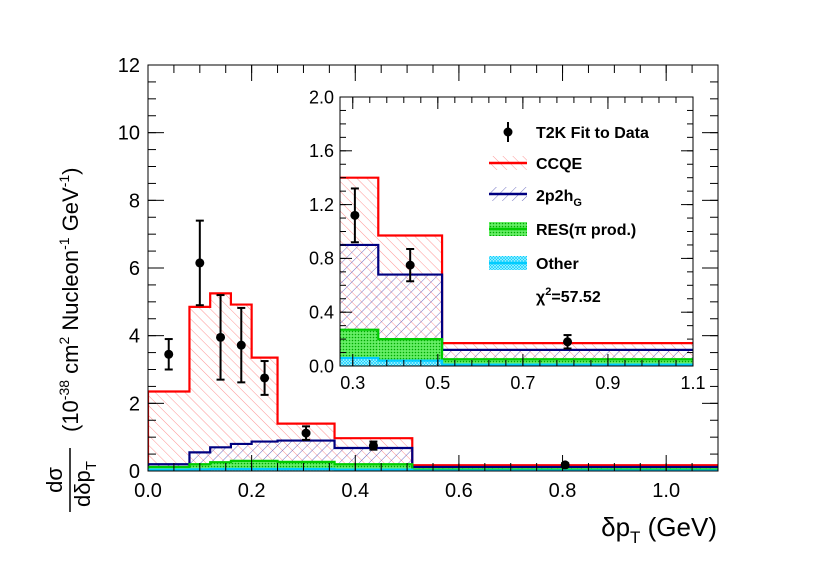  I want to click on inset-y-tick-label: 1.2, so click(321, 205).